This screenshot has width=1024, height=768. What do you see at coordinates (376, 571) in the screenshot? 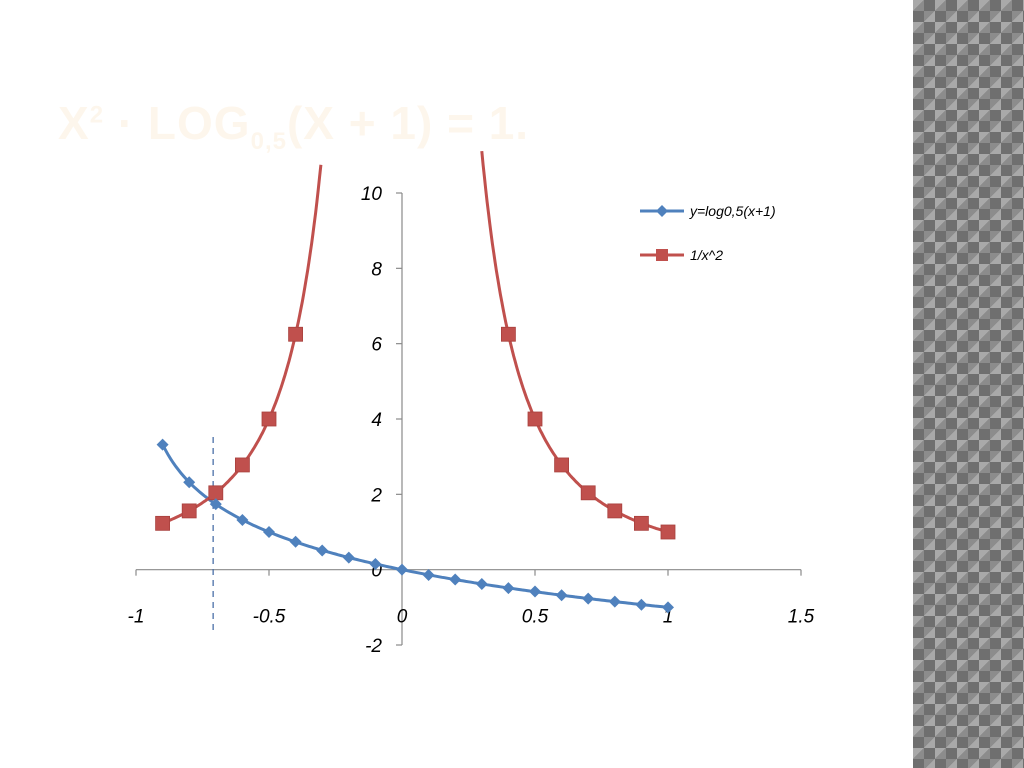
I see `y-tick-label: 0` at bounding box center [376, 571].